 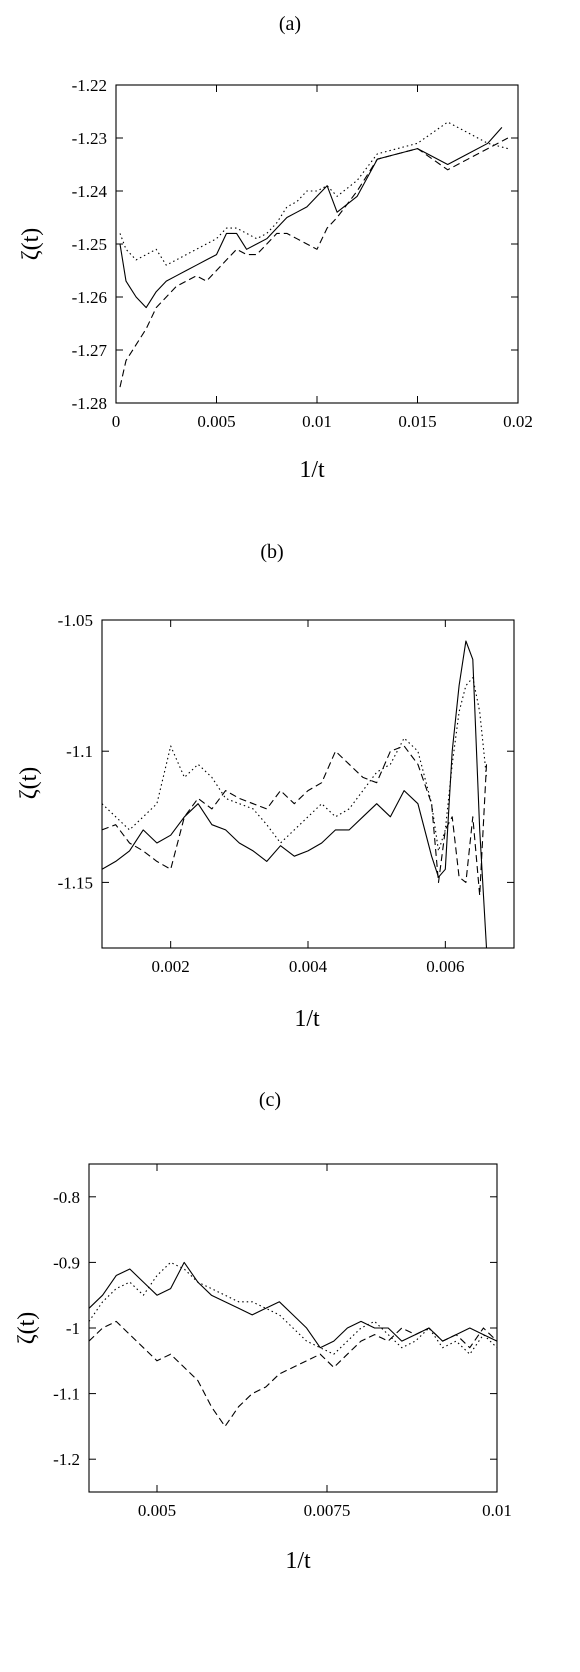 I want to click on panel-a-ytick-label: -1.23, so click(x=89, y=138).